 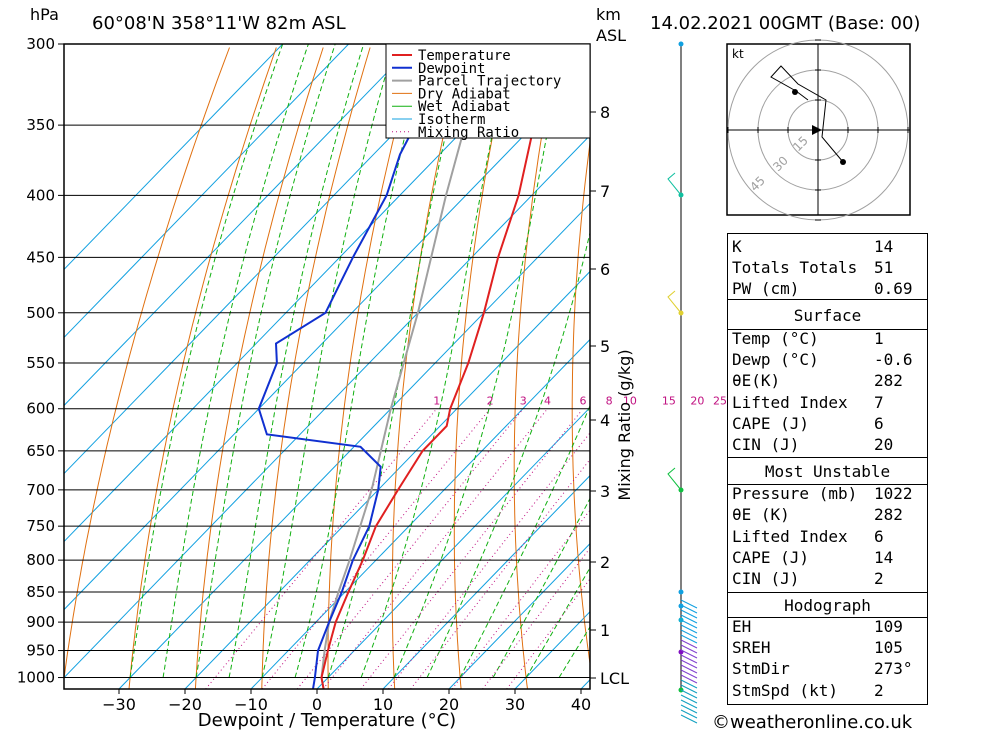 What do you see at coordinates (790, 536) in the screenshot?
I see `mu-li-label: Lifted Index` at bounding box center [790, 536].